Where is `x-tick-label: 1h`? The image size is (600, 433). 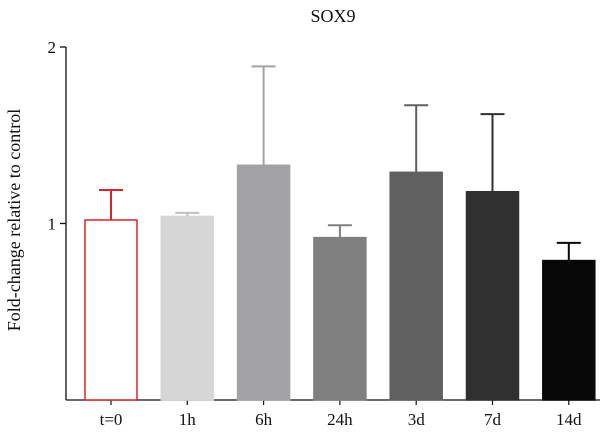
x-tick-label: 1h is located at coordinates (188, 419).